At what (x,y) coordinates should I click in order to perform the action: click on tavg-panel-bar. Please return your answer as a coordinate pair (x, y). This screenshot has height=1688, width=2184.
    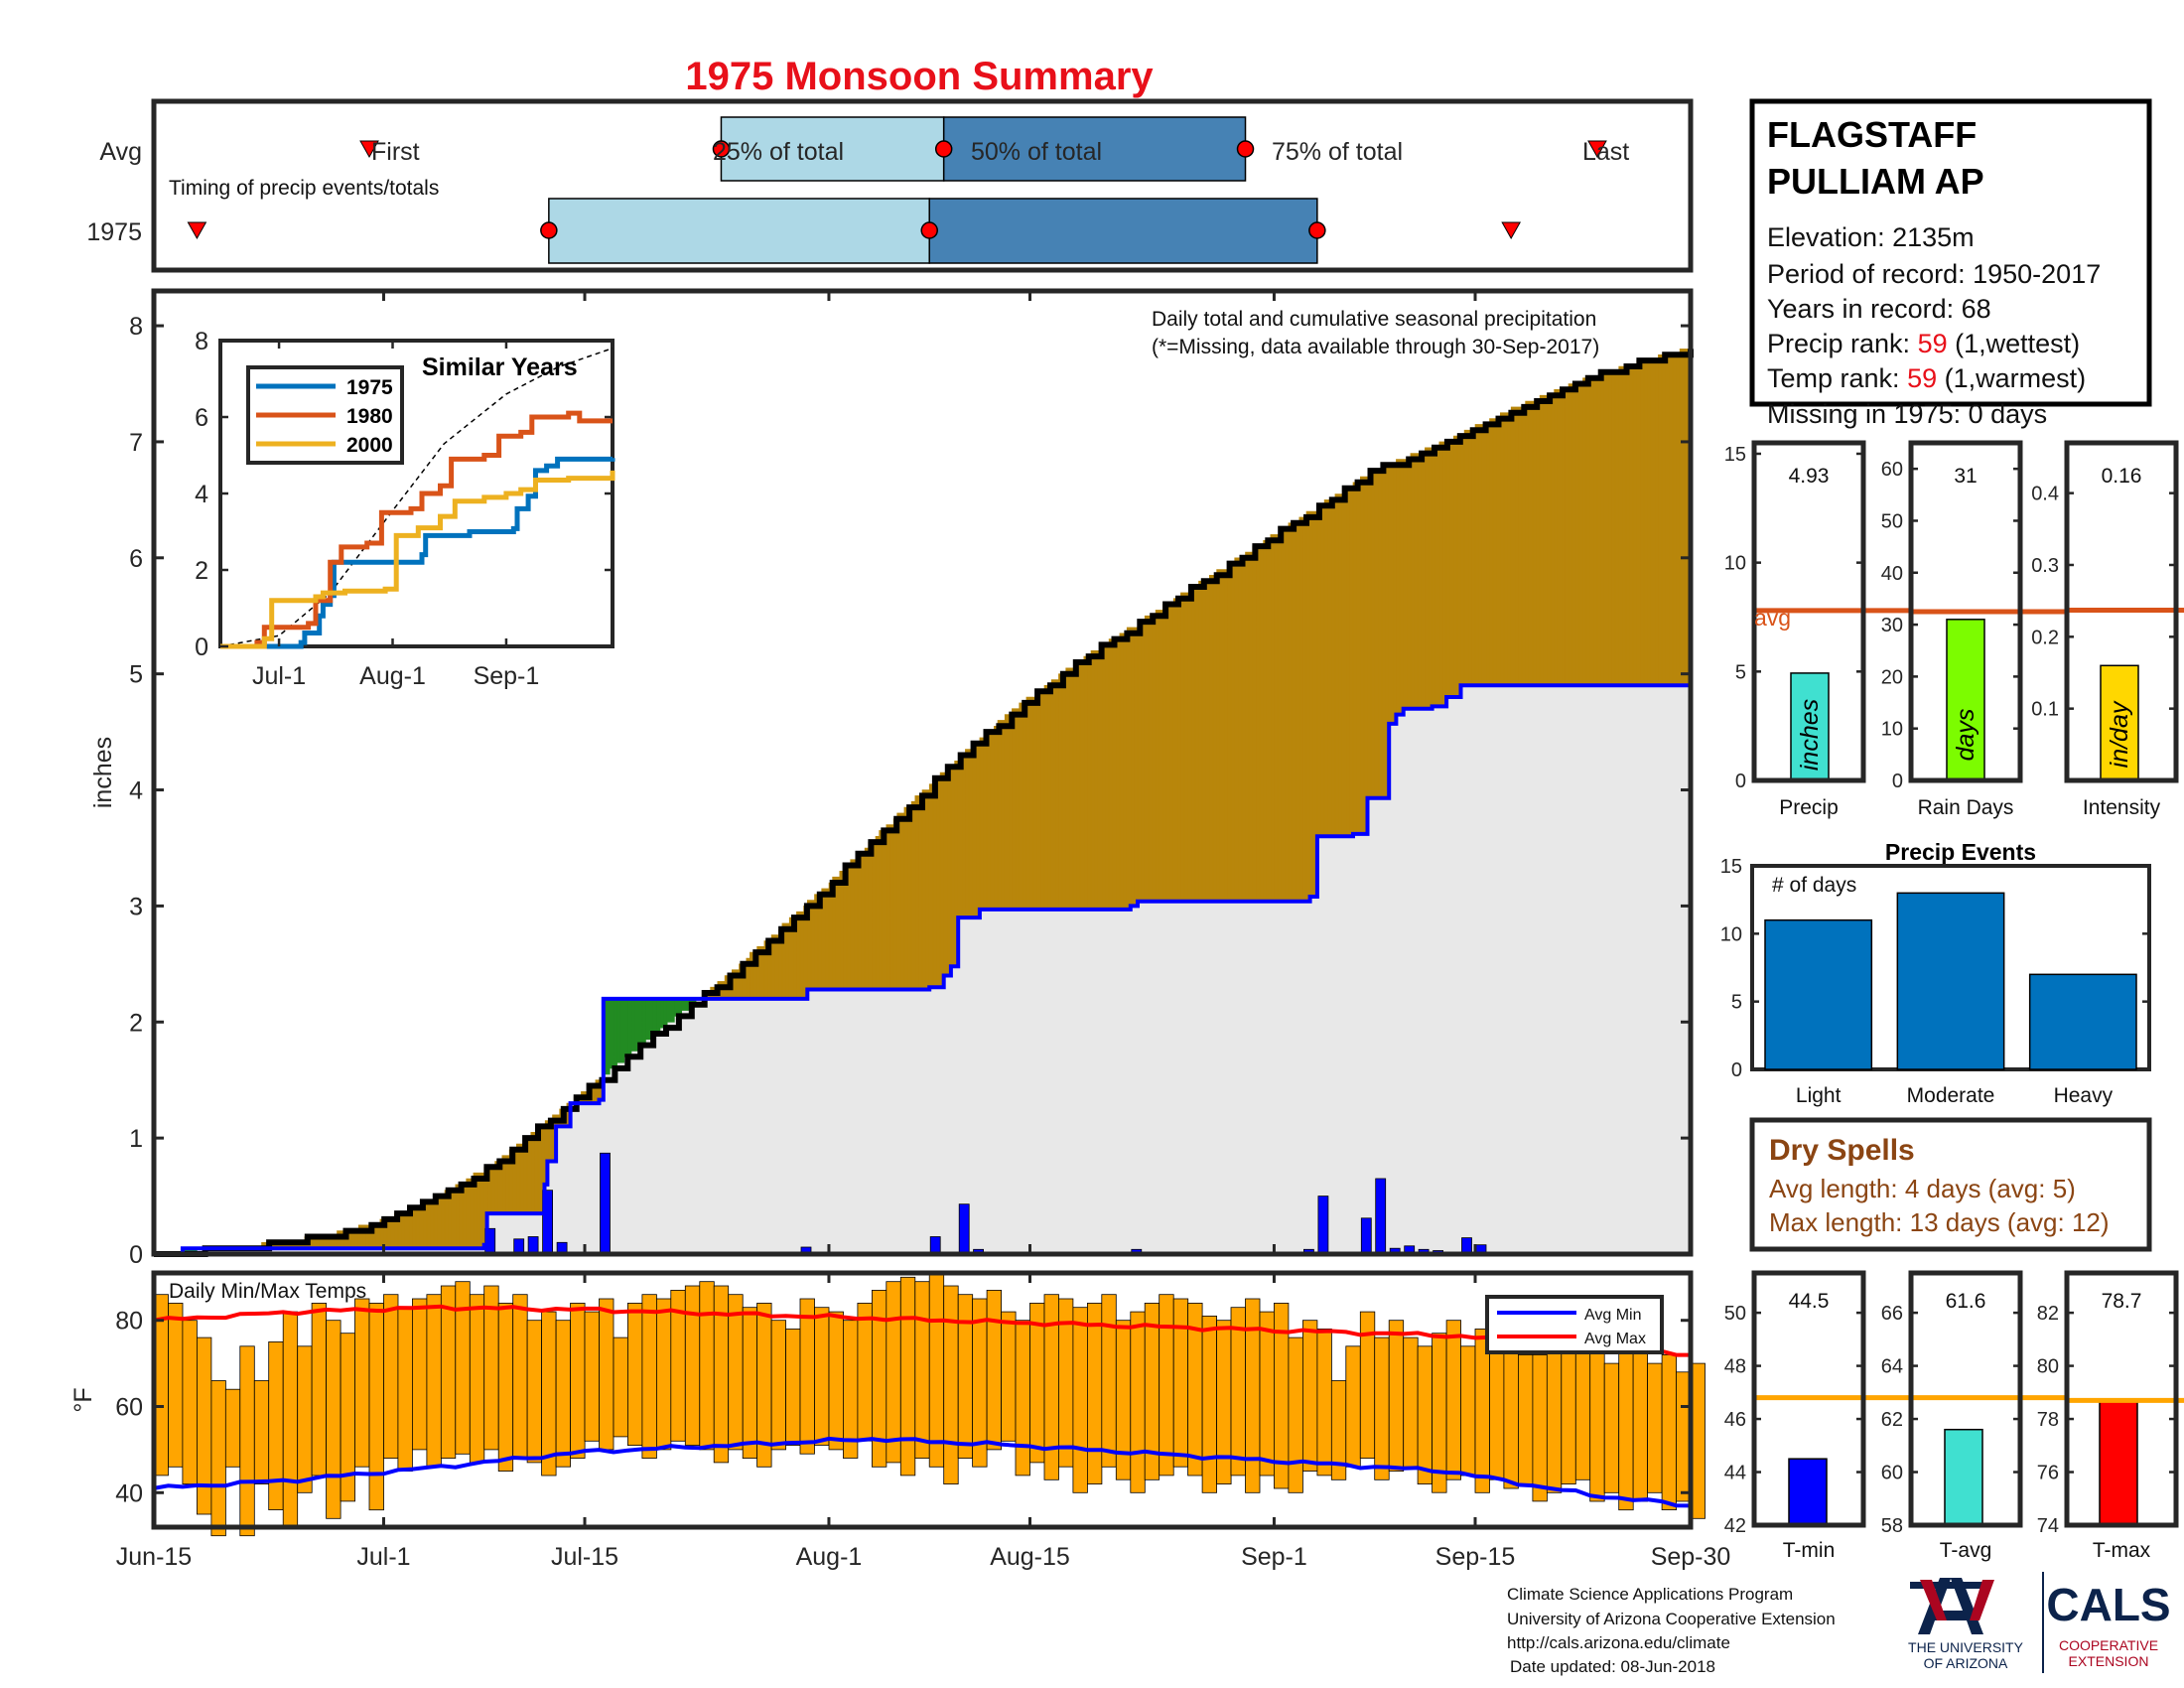
    Looking at the image, I should click on (1963, 1477).